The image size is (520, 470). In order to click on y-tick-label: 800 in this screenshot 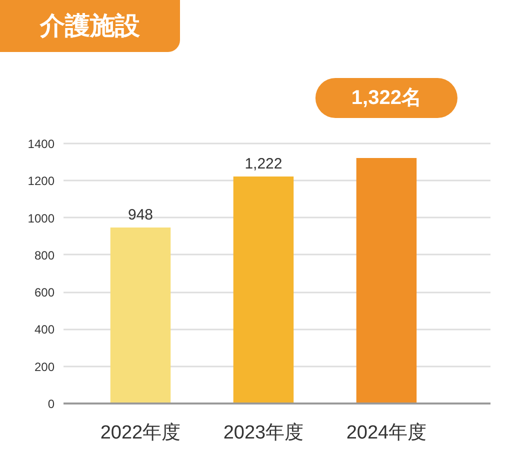, I will do `click(44, 255)`.